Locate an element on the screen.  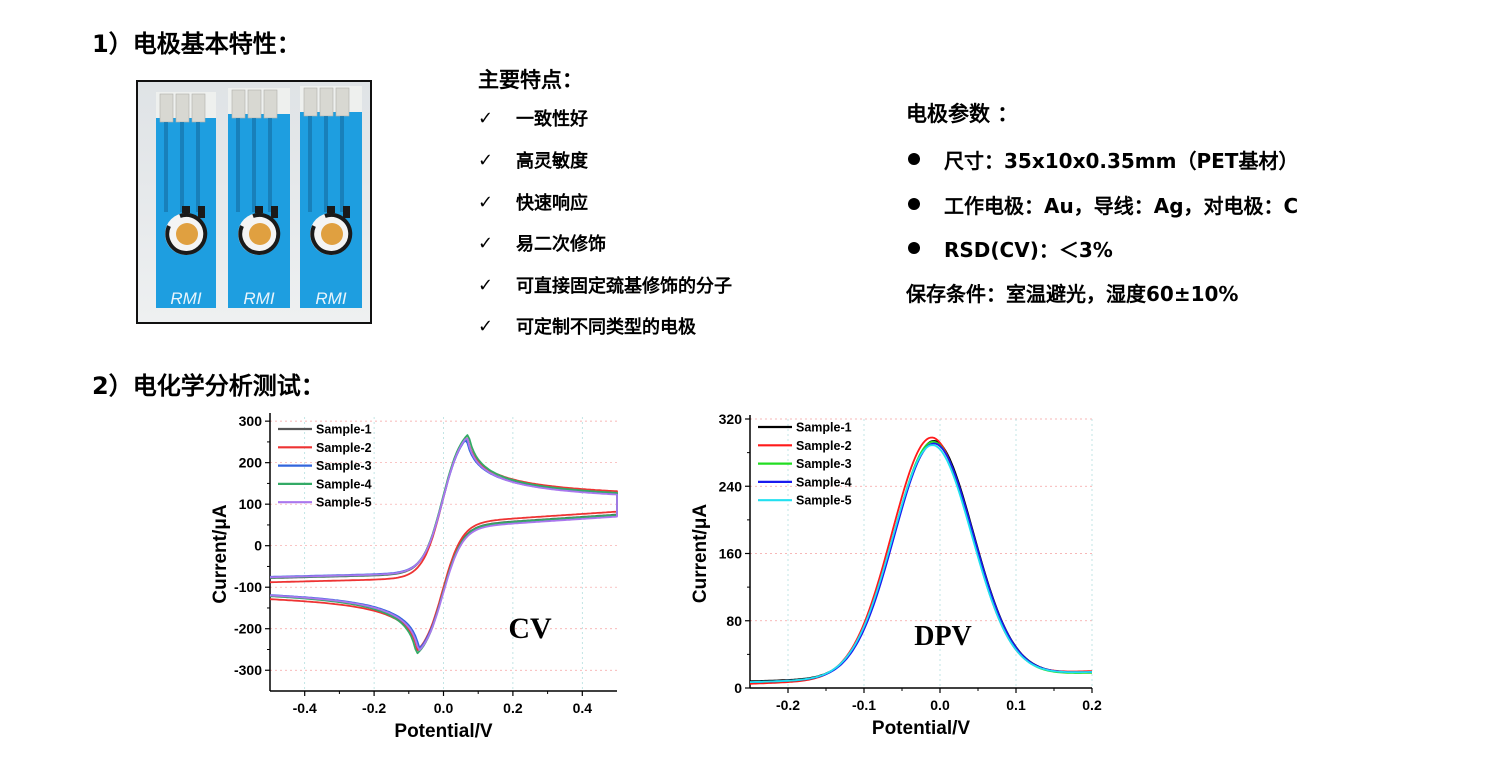
x-tick-label: 0.4 is located at coordinates (583, 708).